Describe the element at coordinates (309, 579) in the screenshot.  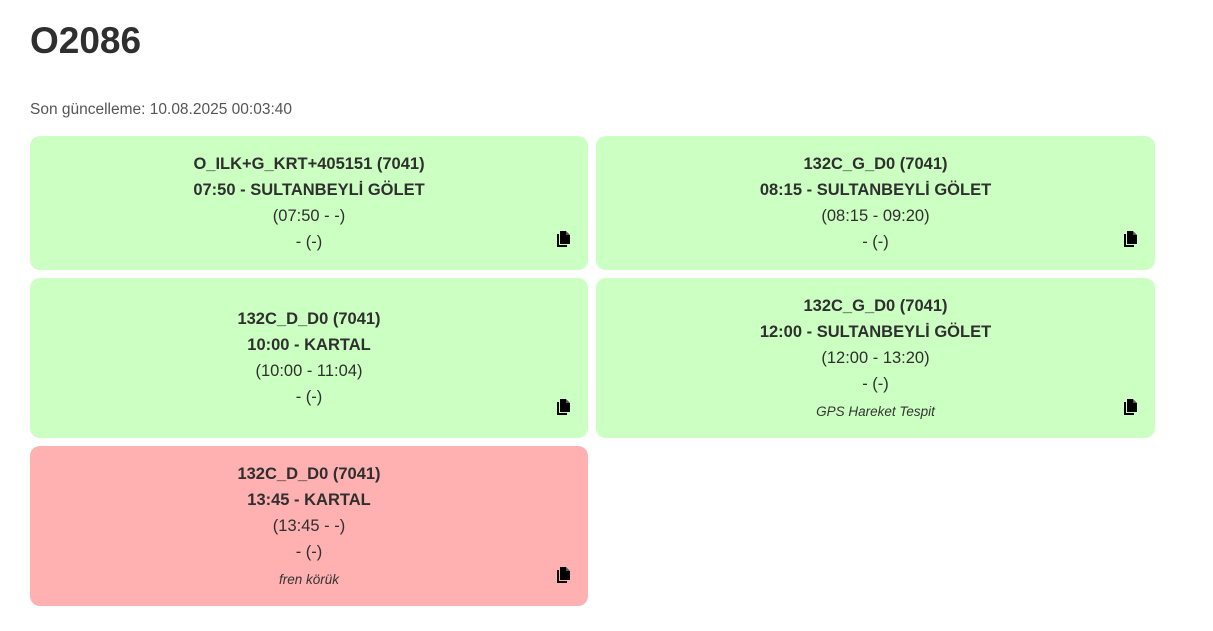
I see `trip-note: fren körük` at that location.